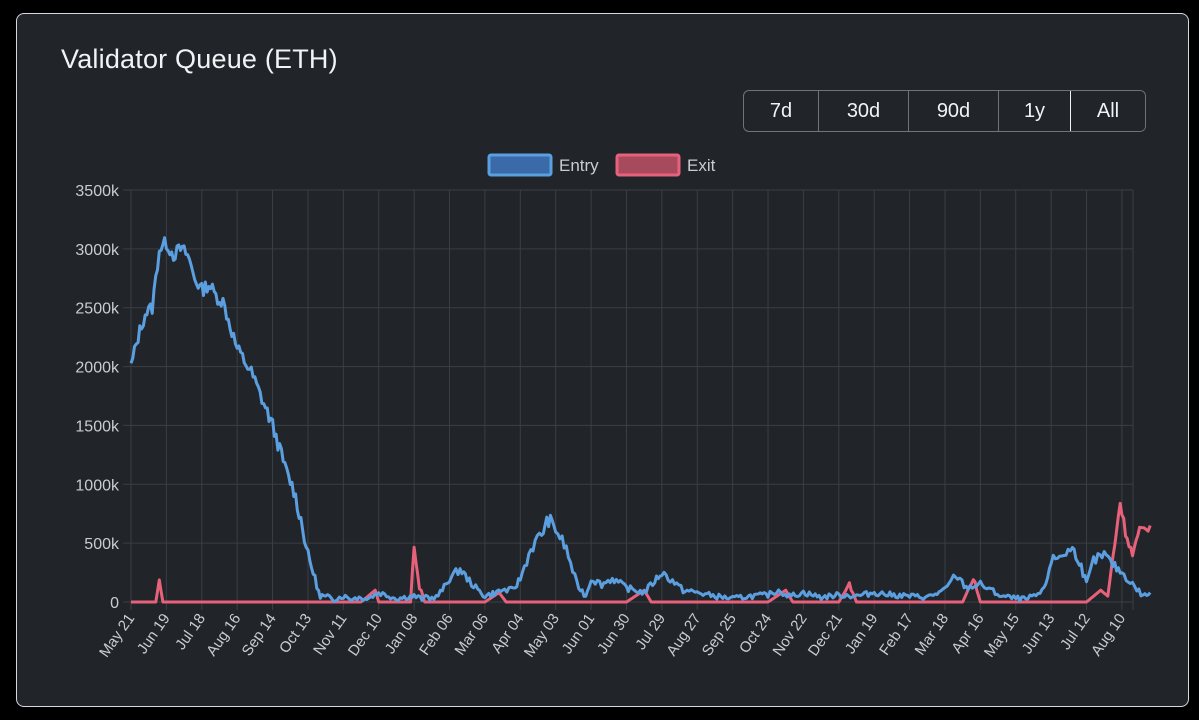 The width and height of the screenshot is (1199, 720). What do you see at coordinates (97, 309) in the screenshot?
I see `y-tick-label: 2500k` at bounding box center [97, 309].